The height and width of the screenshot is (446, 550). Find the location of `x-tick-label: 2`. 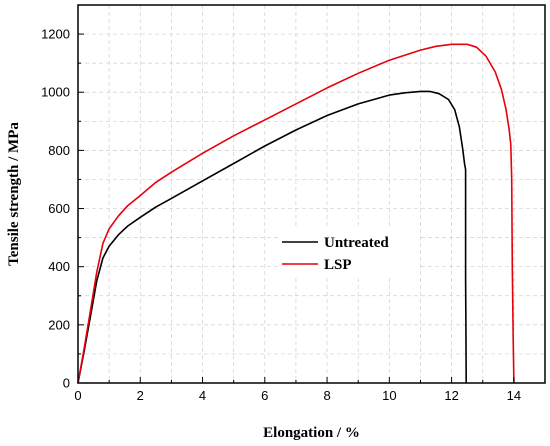

x-tick-label: 2 is located at coordinates (140, 395).